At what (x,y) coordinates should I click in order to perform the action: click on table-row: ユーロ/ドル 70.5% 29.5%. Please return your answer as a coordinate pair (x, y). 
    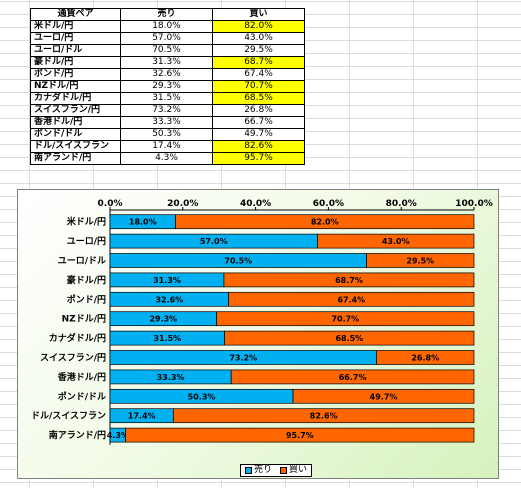
    Looking at the image, I should click on (167, 50).